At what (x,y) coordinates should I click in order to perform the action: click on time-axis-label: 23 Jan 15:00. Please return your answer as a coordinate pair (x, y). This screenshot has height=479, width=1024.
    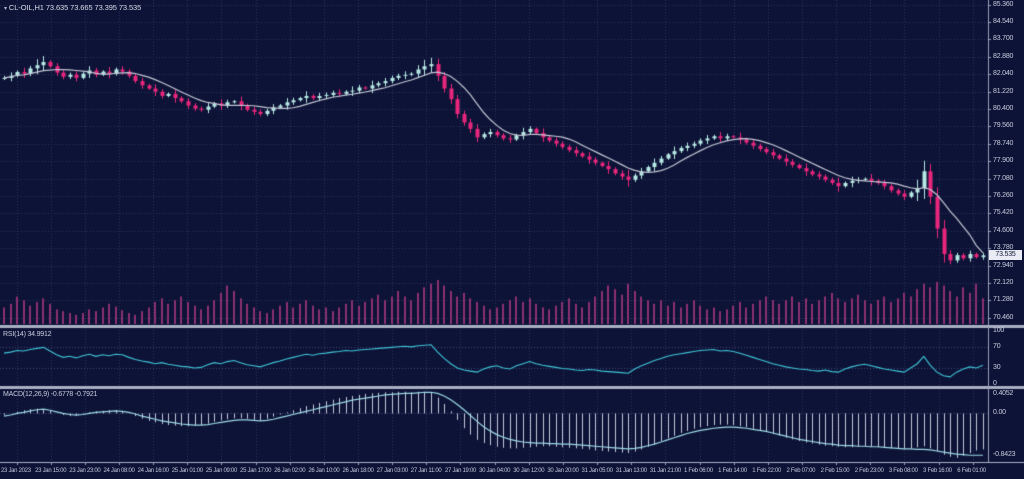
    Looking at the image, I should click on (51, 471).